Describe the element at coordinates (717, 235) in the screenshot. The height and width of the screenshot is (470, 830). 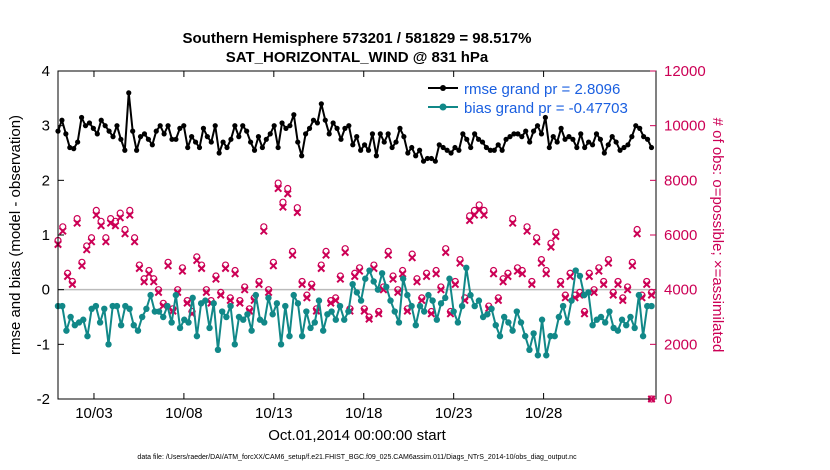
I see `y2-axis-label: # of obs: o=possible; ×=assimilated` at that location.